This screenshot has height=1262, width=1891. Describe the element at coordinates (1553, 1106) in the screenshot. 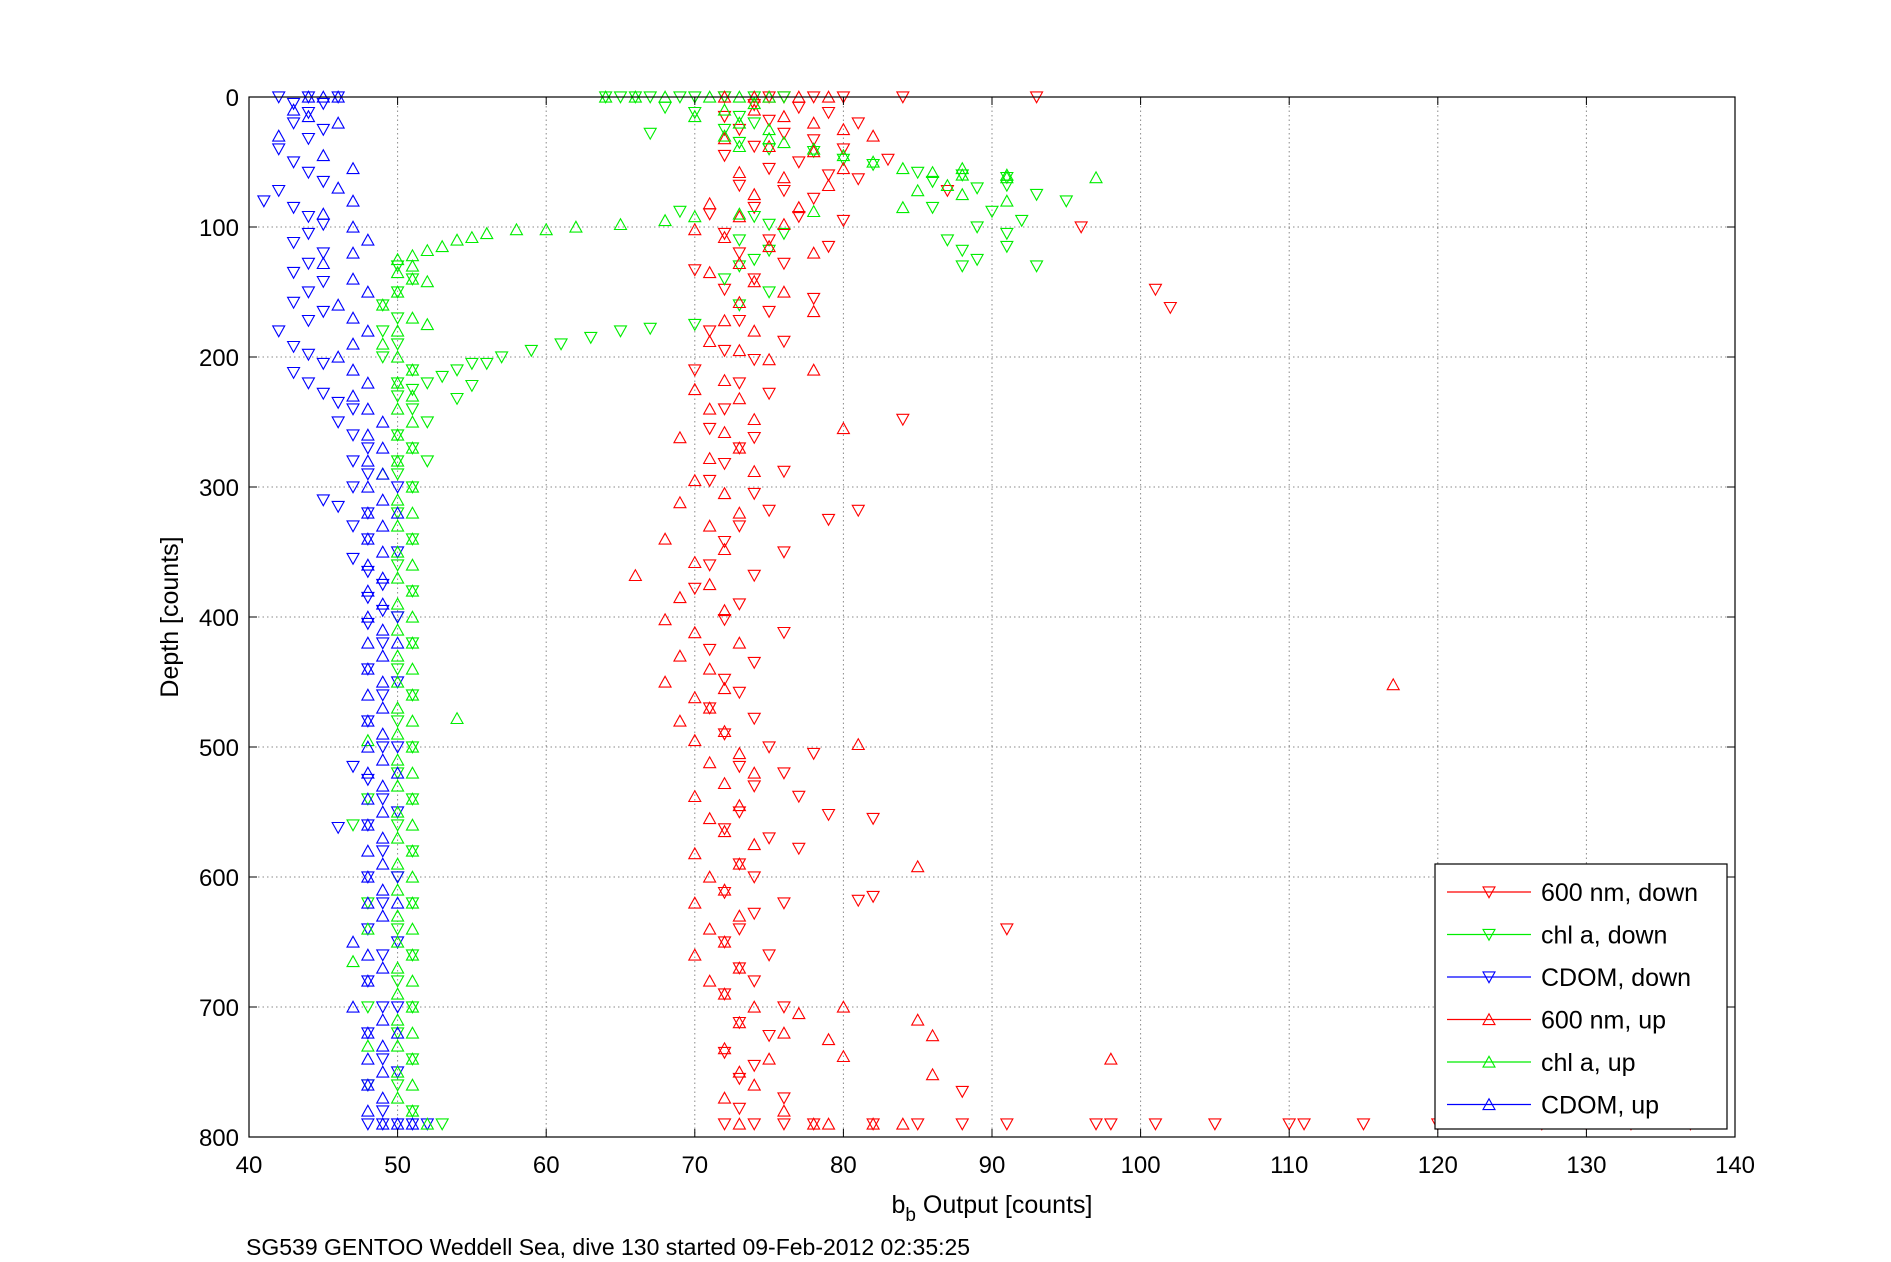

I see `legend-item: CDOM, up` at that location.